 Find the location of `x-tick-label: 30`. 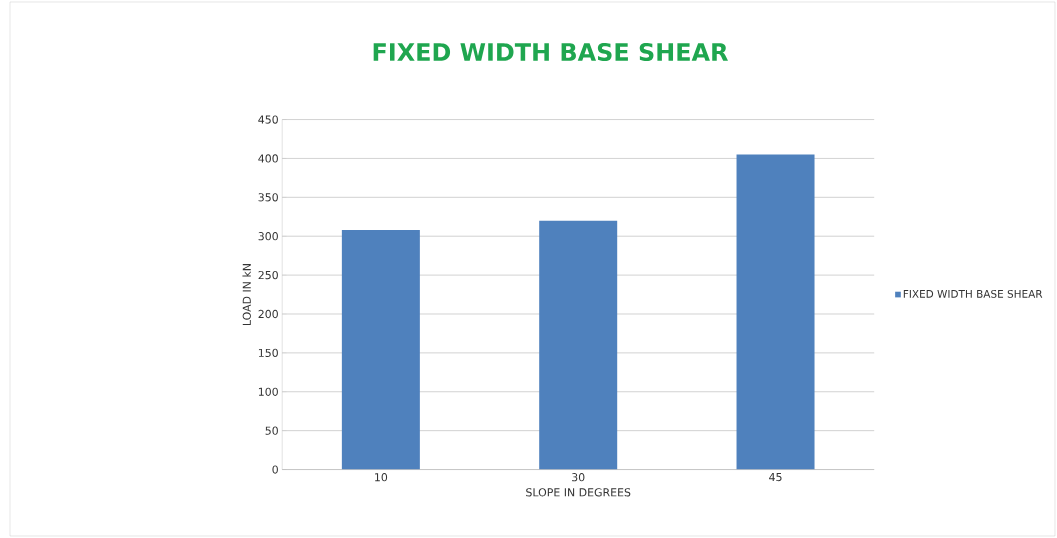

x-tick-label: 30 is located at coordinates (578, 477).